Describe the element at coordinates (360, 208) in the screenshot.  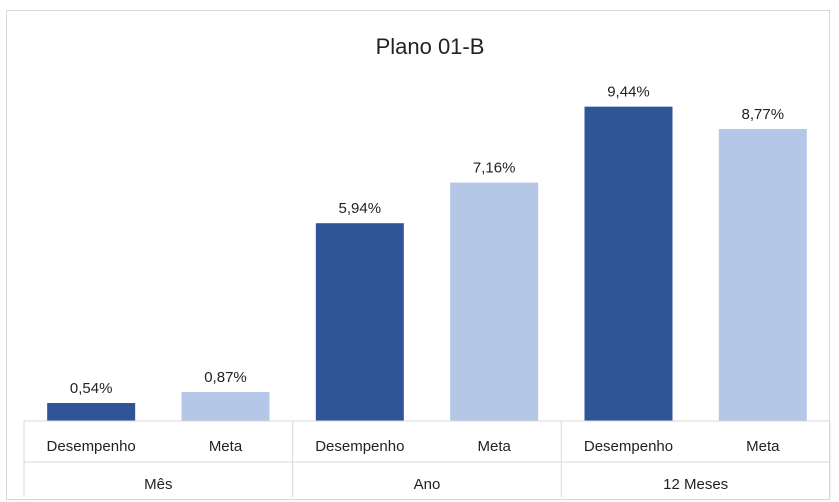
I see `data-label: 5,94%` at that location.